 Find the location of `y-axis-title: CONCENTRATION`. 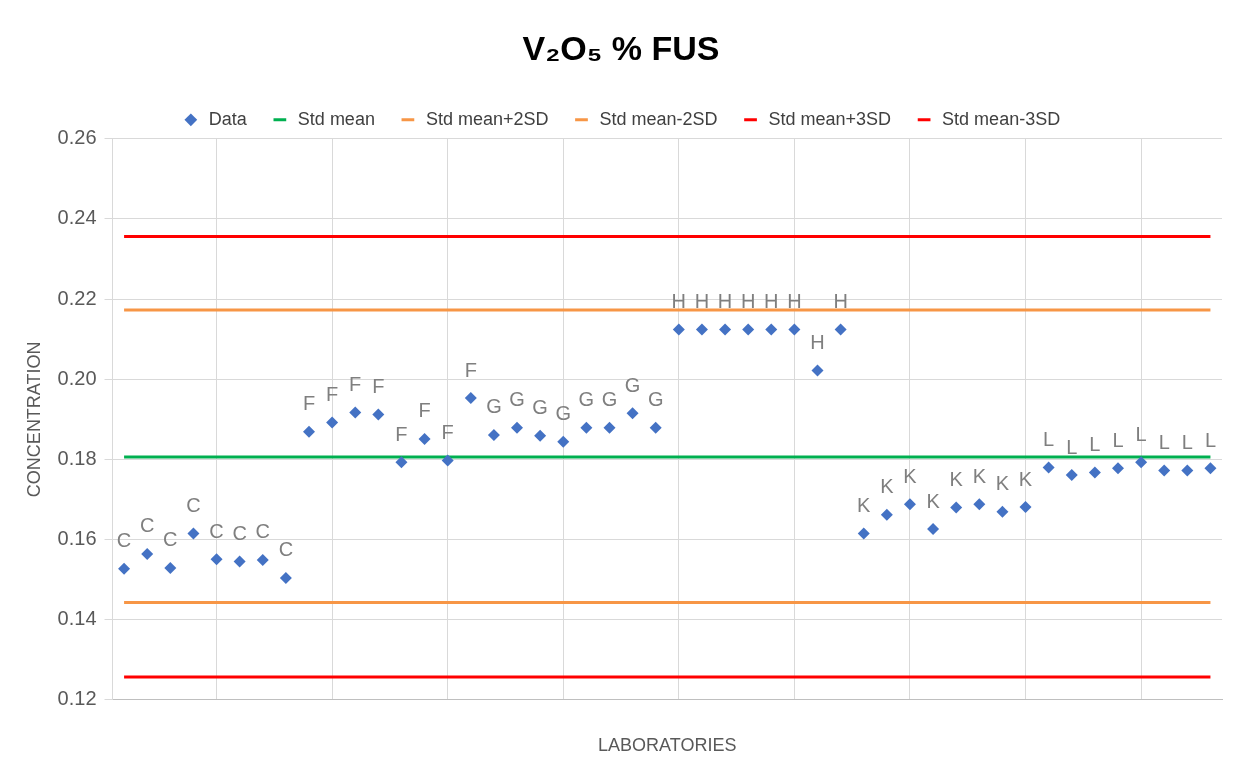

y-axis-title: CONCENTRATION is located at coordinates (33, 419).